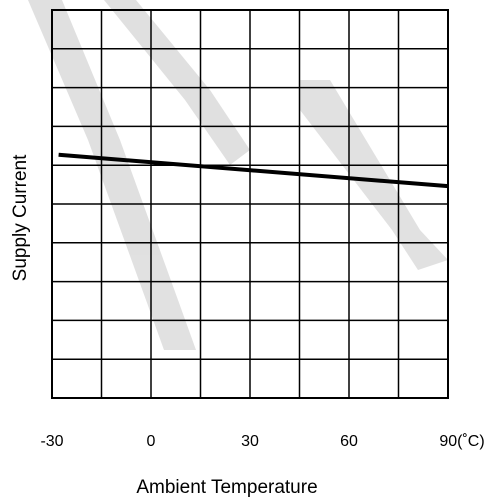  Describe the element at coordinates (20, 217) in the screenshot. I see `y-axis-title: Supply Current` at that location.